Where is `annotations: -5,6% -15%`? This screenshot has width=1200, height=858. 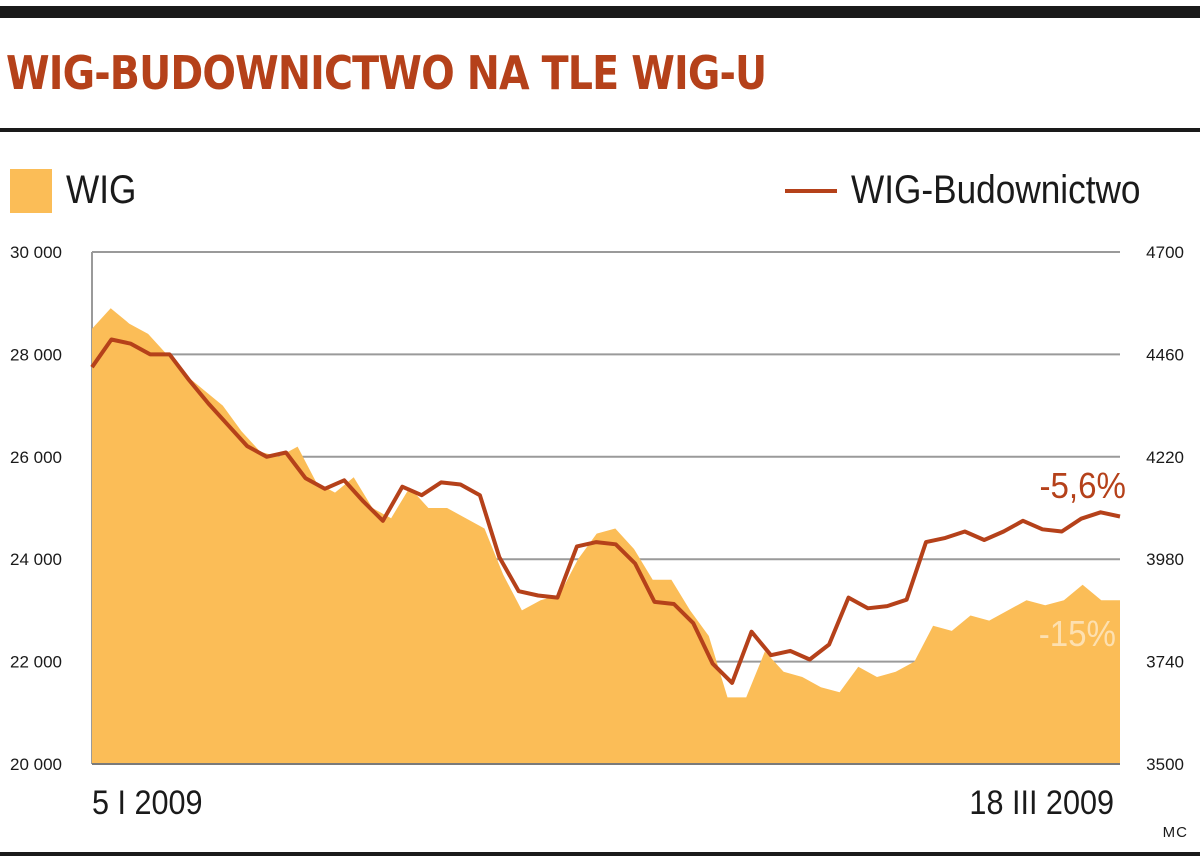 annotations: -5,6% -15% is located at coordinates (1082, 561).